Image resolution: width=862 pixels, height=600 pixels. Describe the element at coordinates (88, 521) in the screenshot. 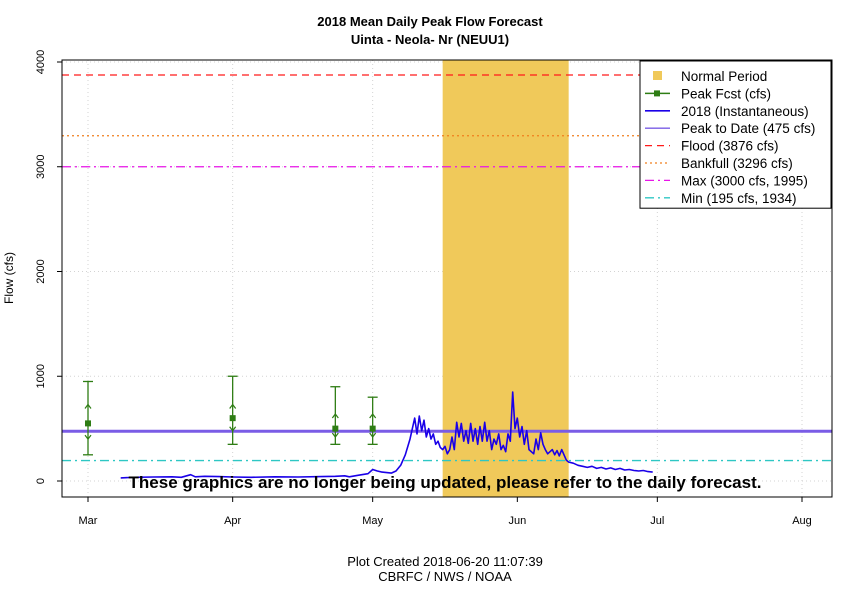

I see `x-tick-label: Mar` at that location.